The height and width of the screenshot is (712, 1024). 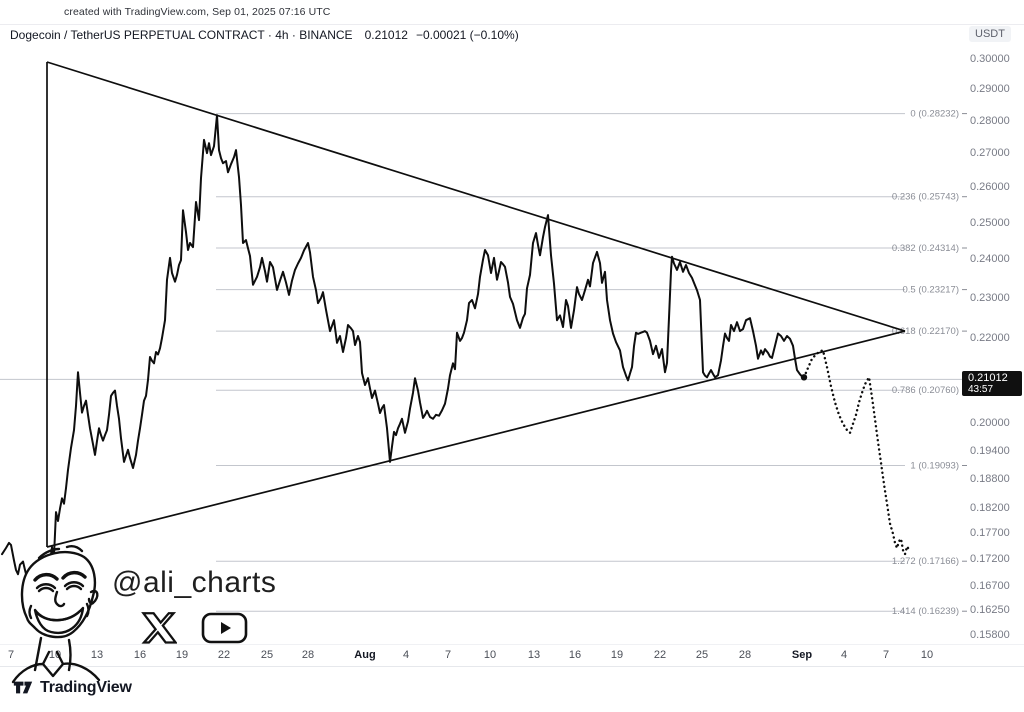 I want to click on fib-level-label: 0.236 (0.25743), so click(x=925, y=197).